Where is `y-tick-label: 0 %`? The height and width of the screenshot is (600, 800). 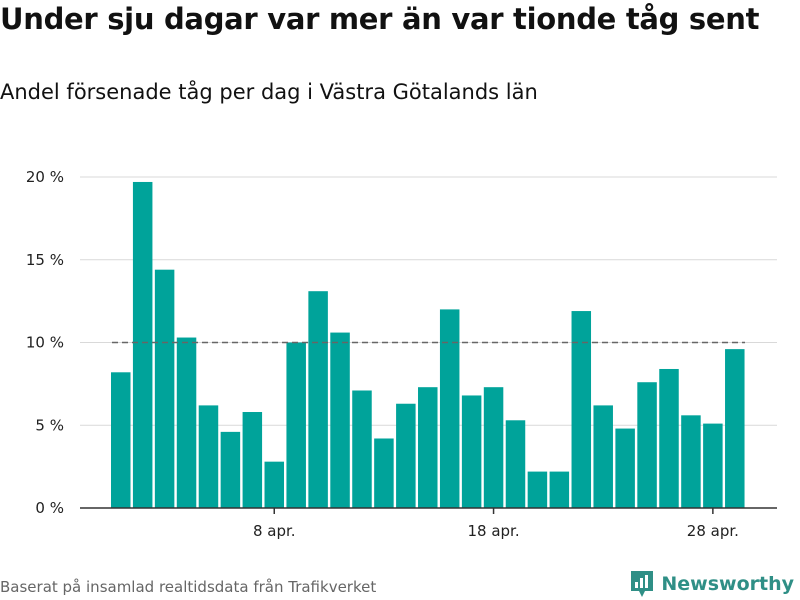 y-tick-label: 0 % is located at coordinates (49, 508).